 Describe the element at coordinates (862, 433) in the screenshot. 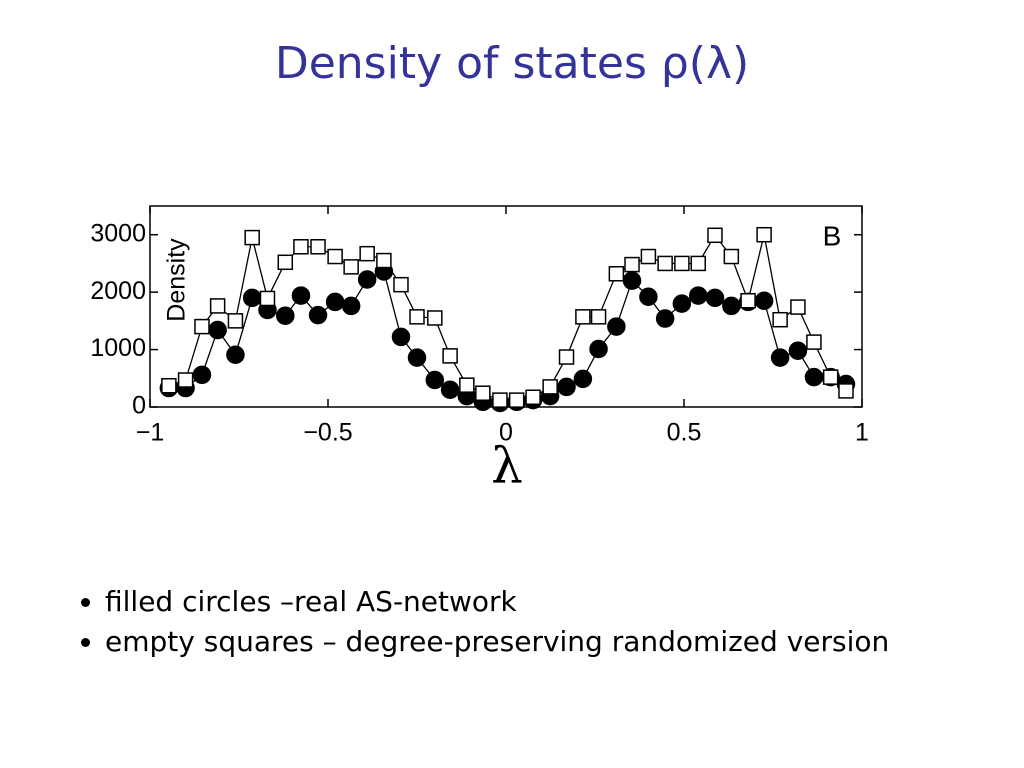

I see `x-tick-label: 1` at that location.